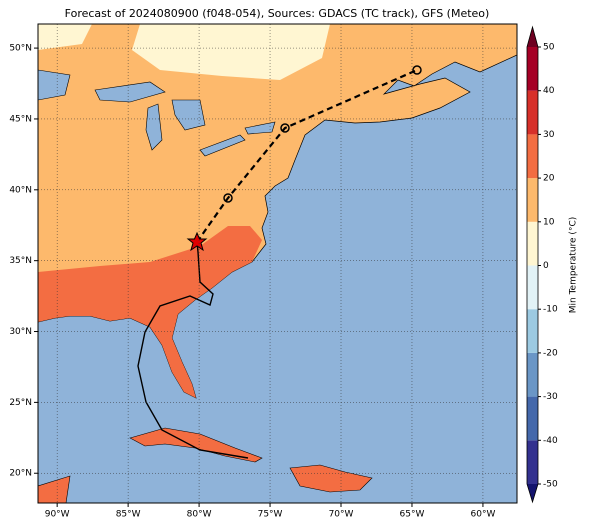  I want to click on colorbar-tick-label: -20, so click(550, 353).